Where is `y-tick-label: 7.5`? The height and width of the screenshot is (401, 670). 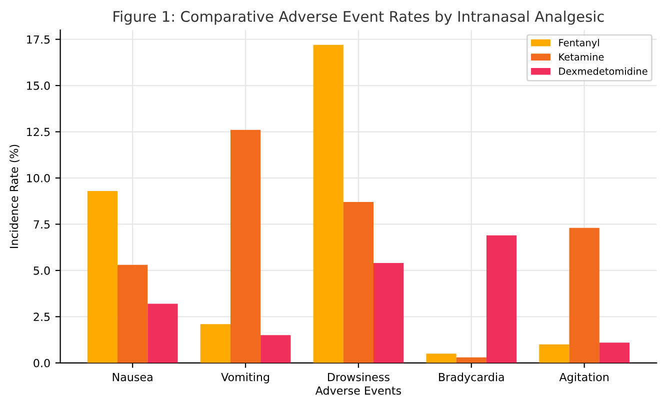
y-tick-label: 7.5 is located at coordinates (42, 224).